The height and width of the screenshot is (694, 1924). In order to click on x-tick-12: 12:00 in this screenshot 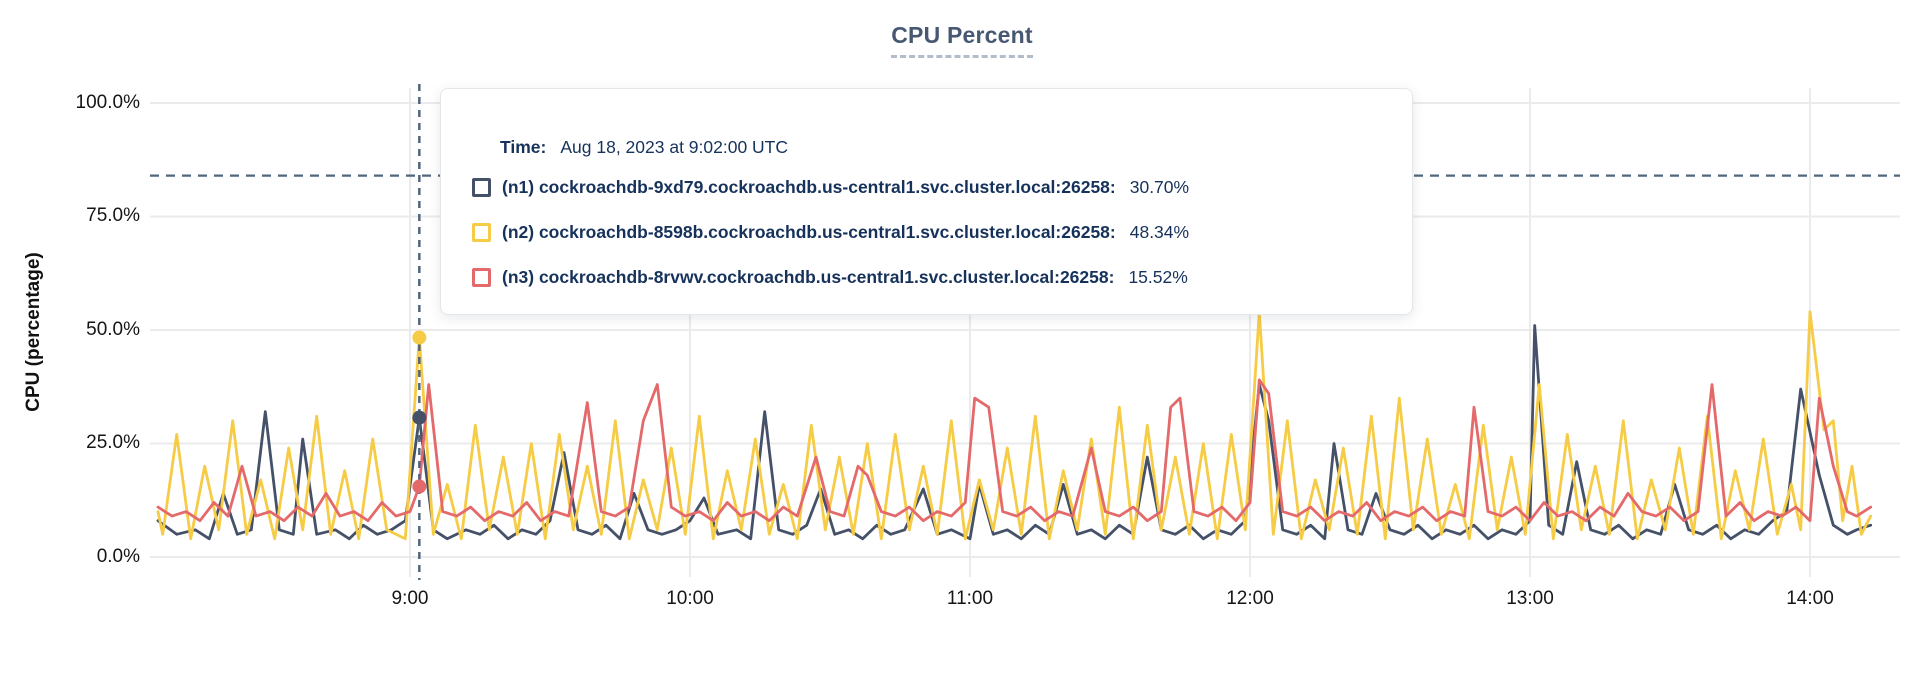, I will do `click(1250, 598)`.